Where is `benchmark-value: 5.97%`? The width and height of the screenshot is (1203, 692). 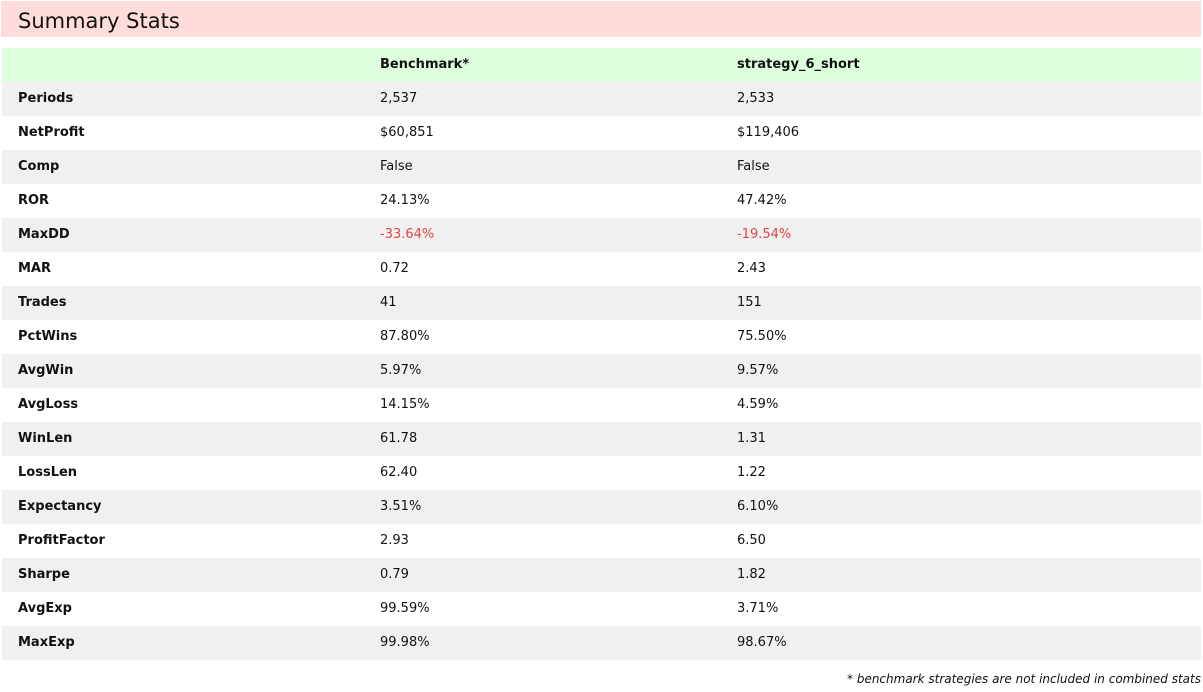
benchmark-value: 5.97% is located at coordinates (401, 370).